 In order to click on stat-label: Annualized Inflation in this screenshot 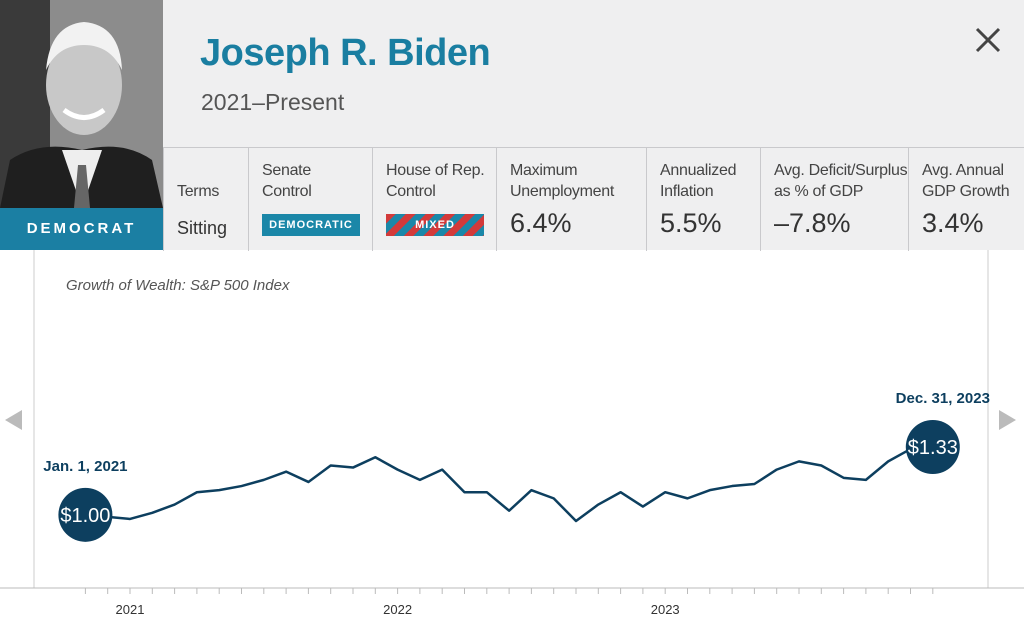, I will do `click(730, 180)`.